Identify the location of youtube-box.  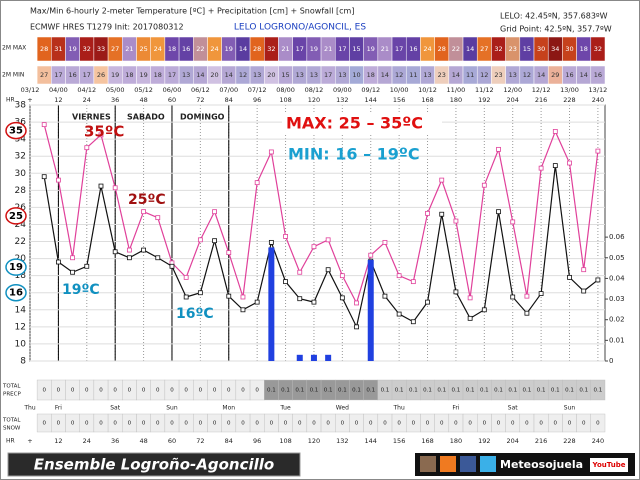
(609, 465).